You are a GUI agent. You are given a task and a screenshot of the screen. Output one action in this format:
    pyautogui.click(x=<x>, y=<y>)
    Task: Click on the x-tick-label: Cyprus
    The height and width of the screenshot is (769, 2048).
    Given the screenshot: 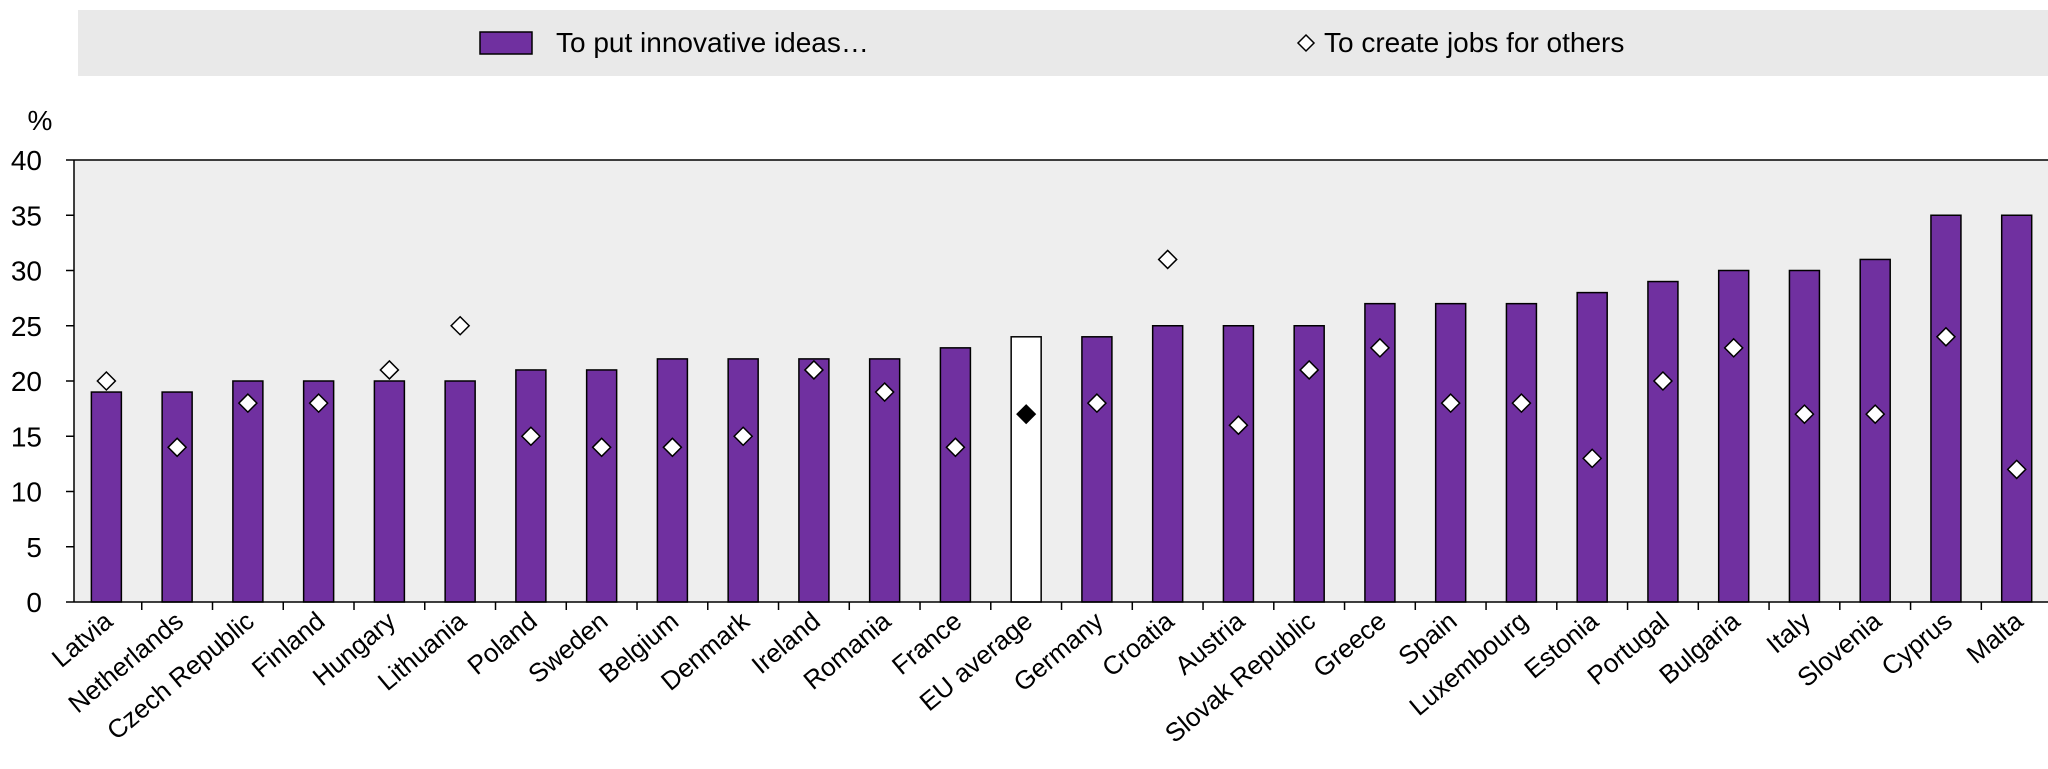 What is the action you would take?
    pyautogui.click(x=1916, y=644)
    